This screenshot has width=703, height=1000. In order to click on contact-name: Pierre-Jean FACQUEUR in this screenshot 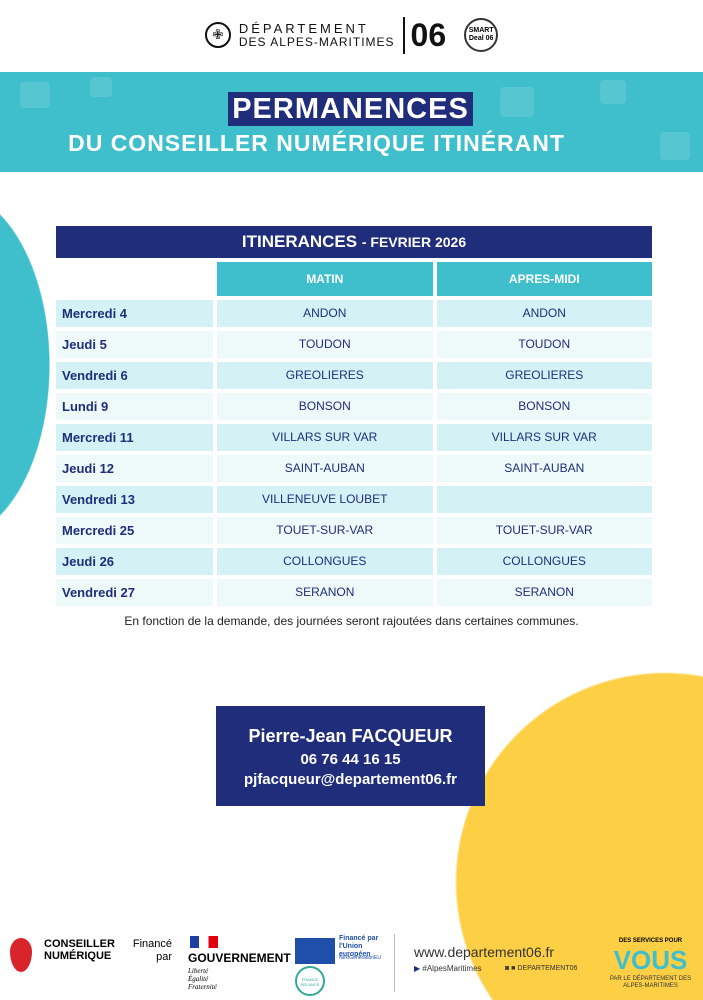, I will do `click(350, 736)`.